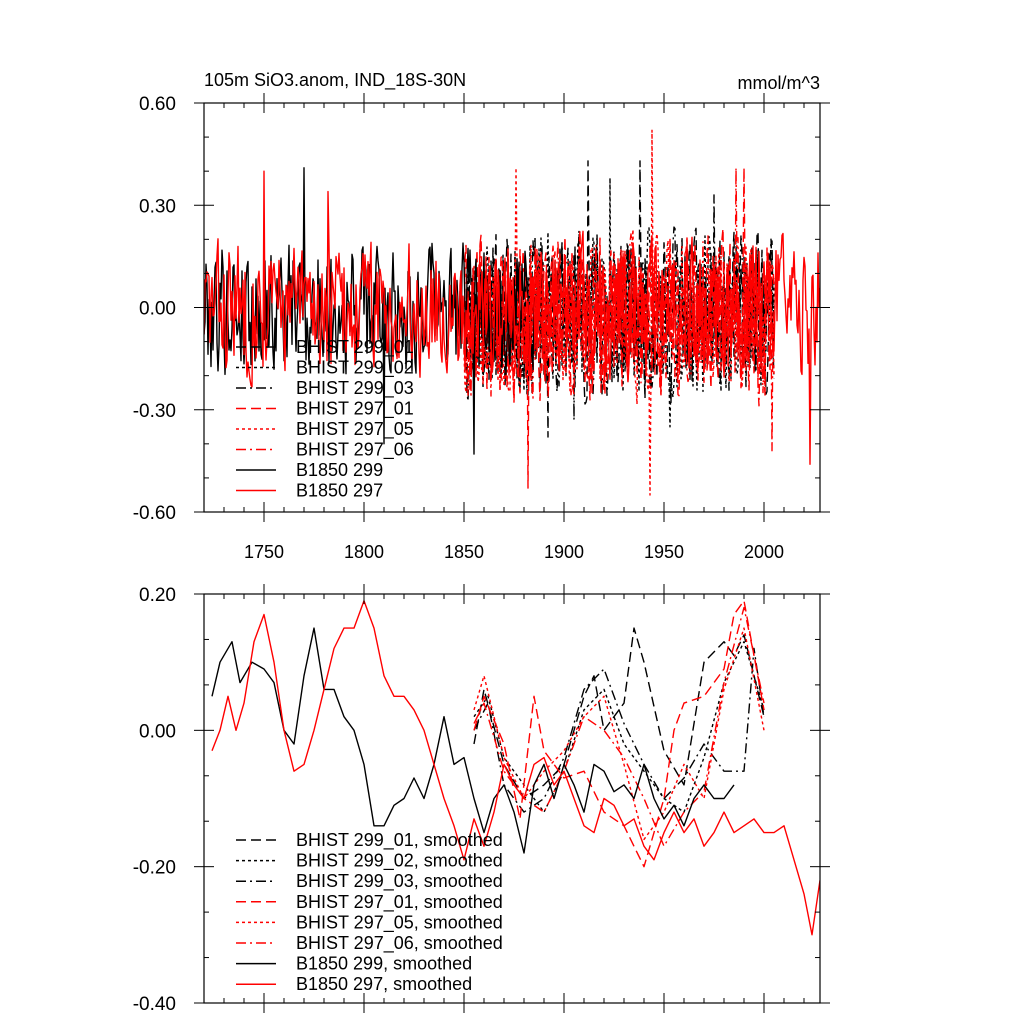 The width and height of the screenshot is (1024, 1024). I want to click on bottom-legend-label-0: BHIST 299_01, smoothed, so click(399, 840).